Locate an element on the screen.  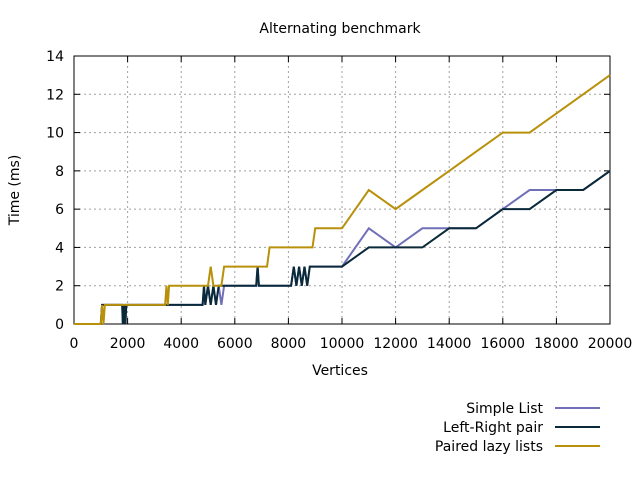
legend-label-simple-list: Simple List is located at coordinates (504, 409).